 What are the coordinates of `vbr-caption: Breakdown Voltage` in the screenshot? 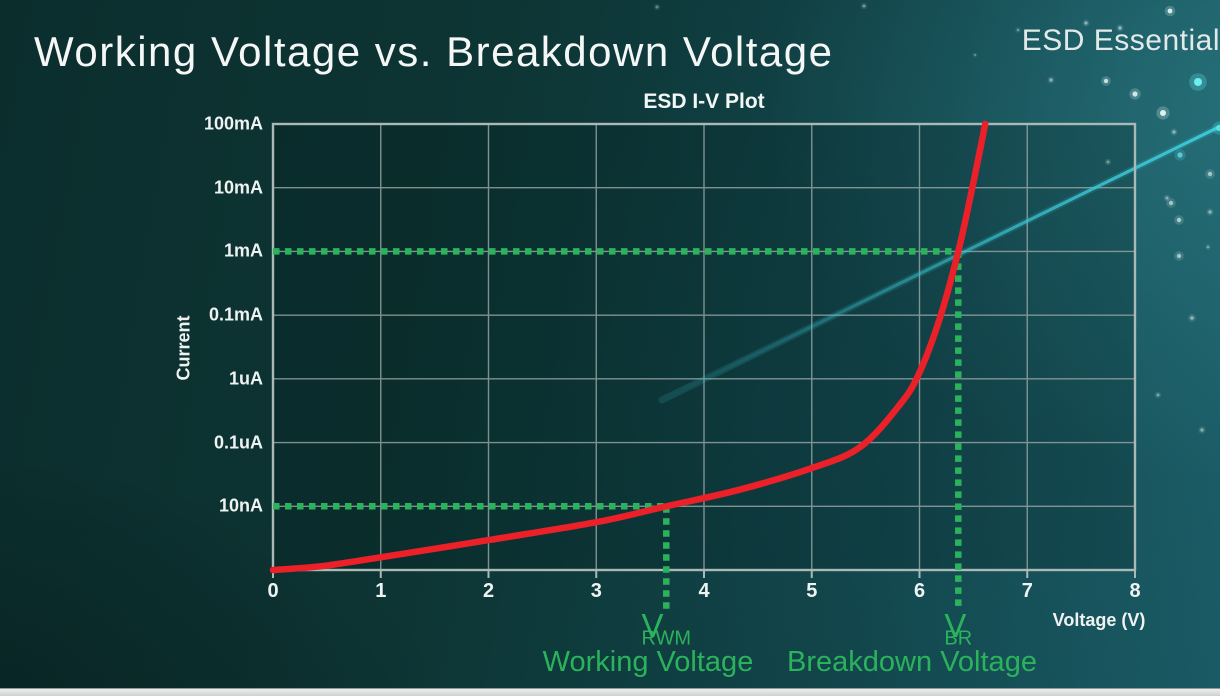 It's located at (912, 662).